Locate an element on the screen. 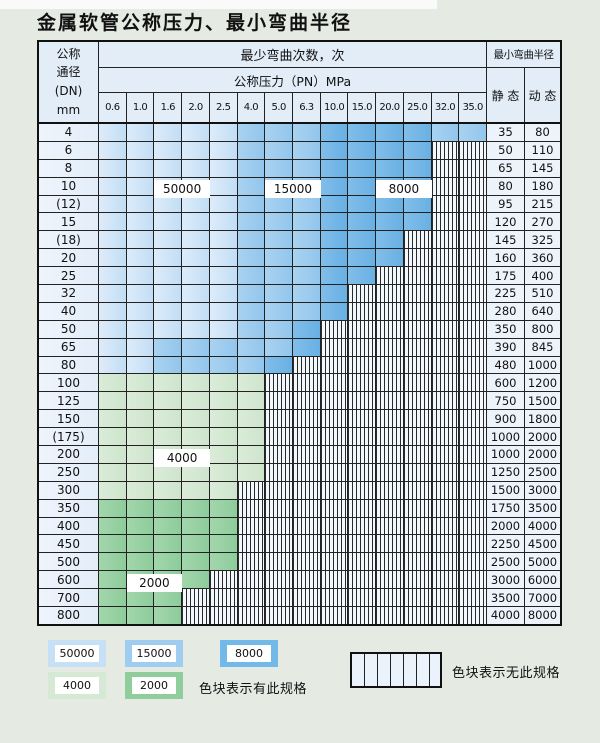 Image resolution: width=600 pixels, height=743 pixels. static-value-cell: 280 is located at coordinates (506, 311).